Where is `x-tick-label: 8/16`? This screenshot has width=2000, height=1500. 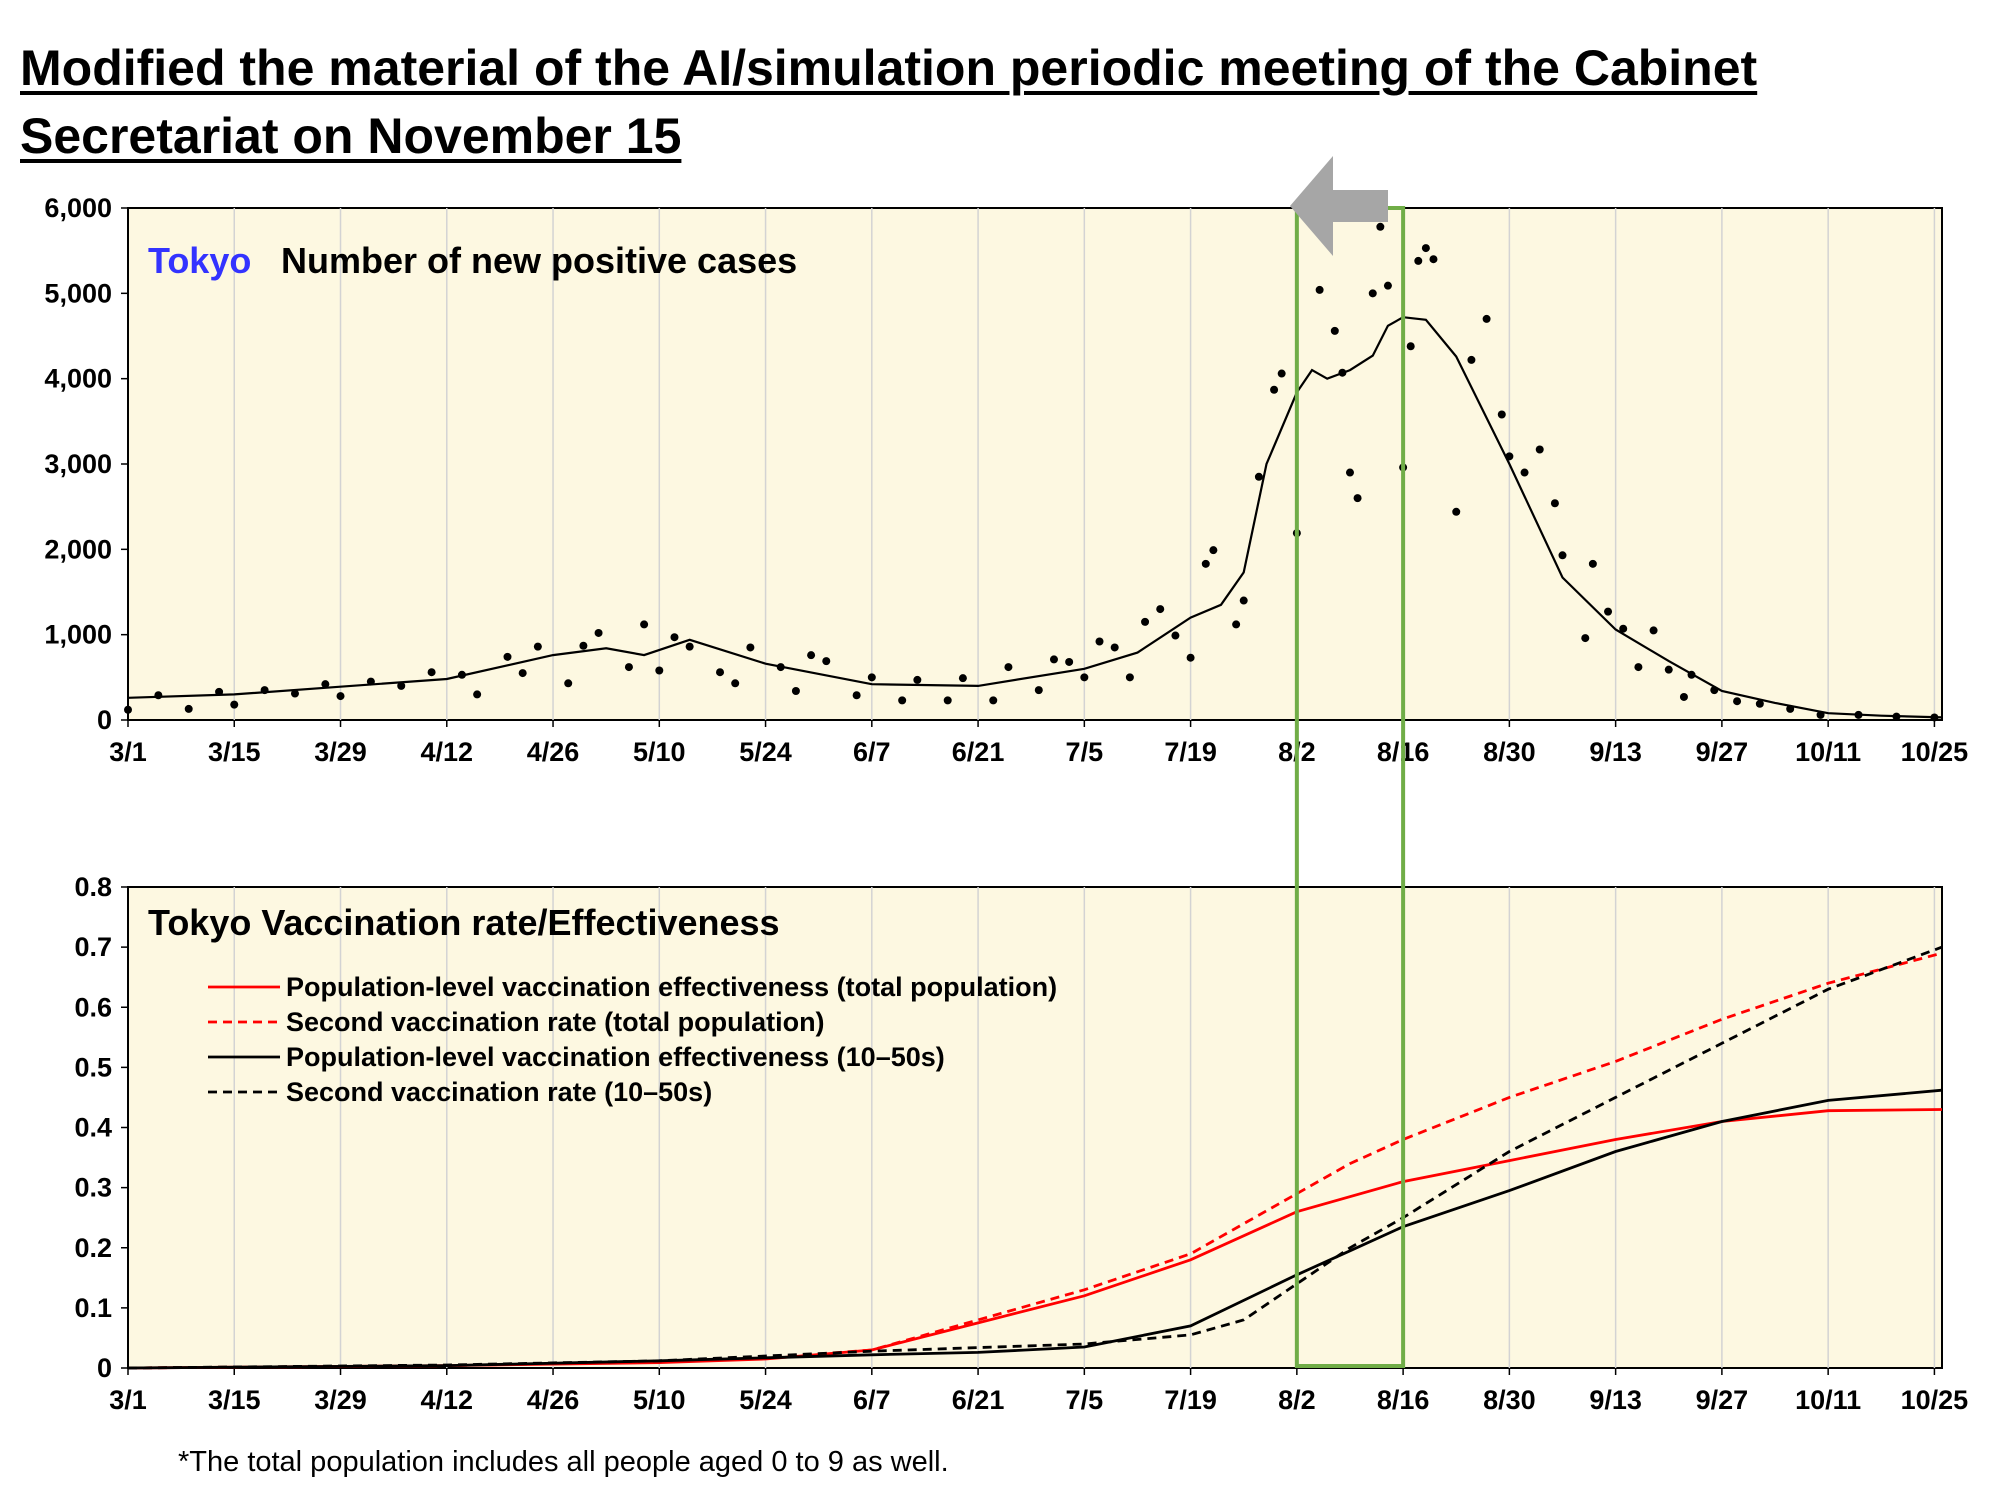
x-tick-label: 8/16 is located at coordinates (1403, 1400).